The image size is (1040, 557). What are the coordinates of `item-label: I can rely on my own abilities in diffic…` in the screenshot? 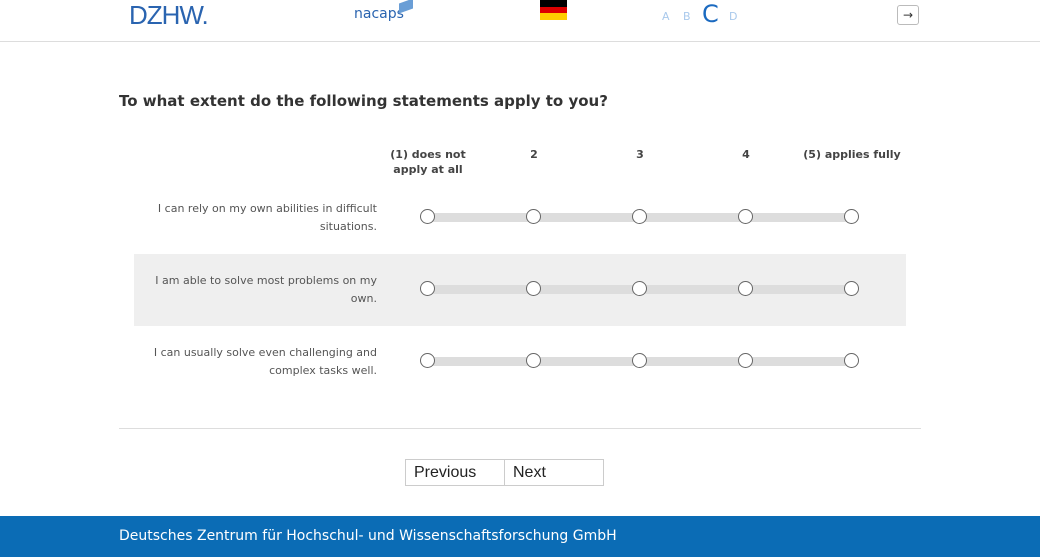 It's located at (267, 217).